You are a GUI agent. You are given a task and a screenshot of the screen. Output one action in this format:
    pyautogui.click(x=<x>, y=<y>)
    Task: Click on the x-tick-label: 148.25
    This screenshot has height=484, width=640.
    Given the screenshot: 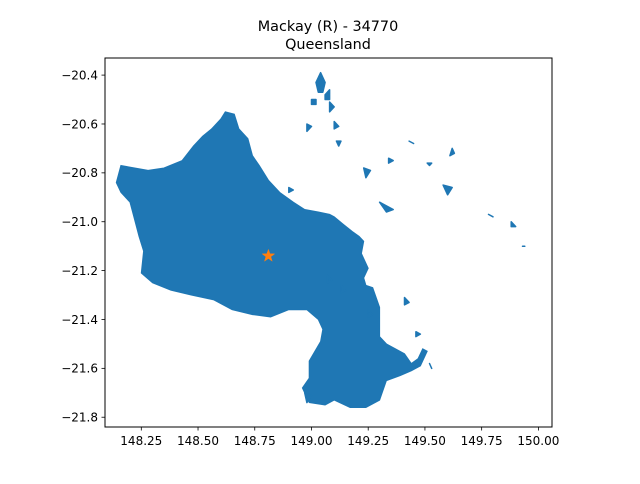 What is the action you would take?
    pyautogui.click(x=141, y=441)
    